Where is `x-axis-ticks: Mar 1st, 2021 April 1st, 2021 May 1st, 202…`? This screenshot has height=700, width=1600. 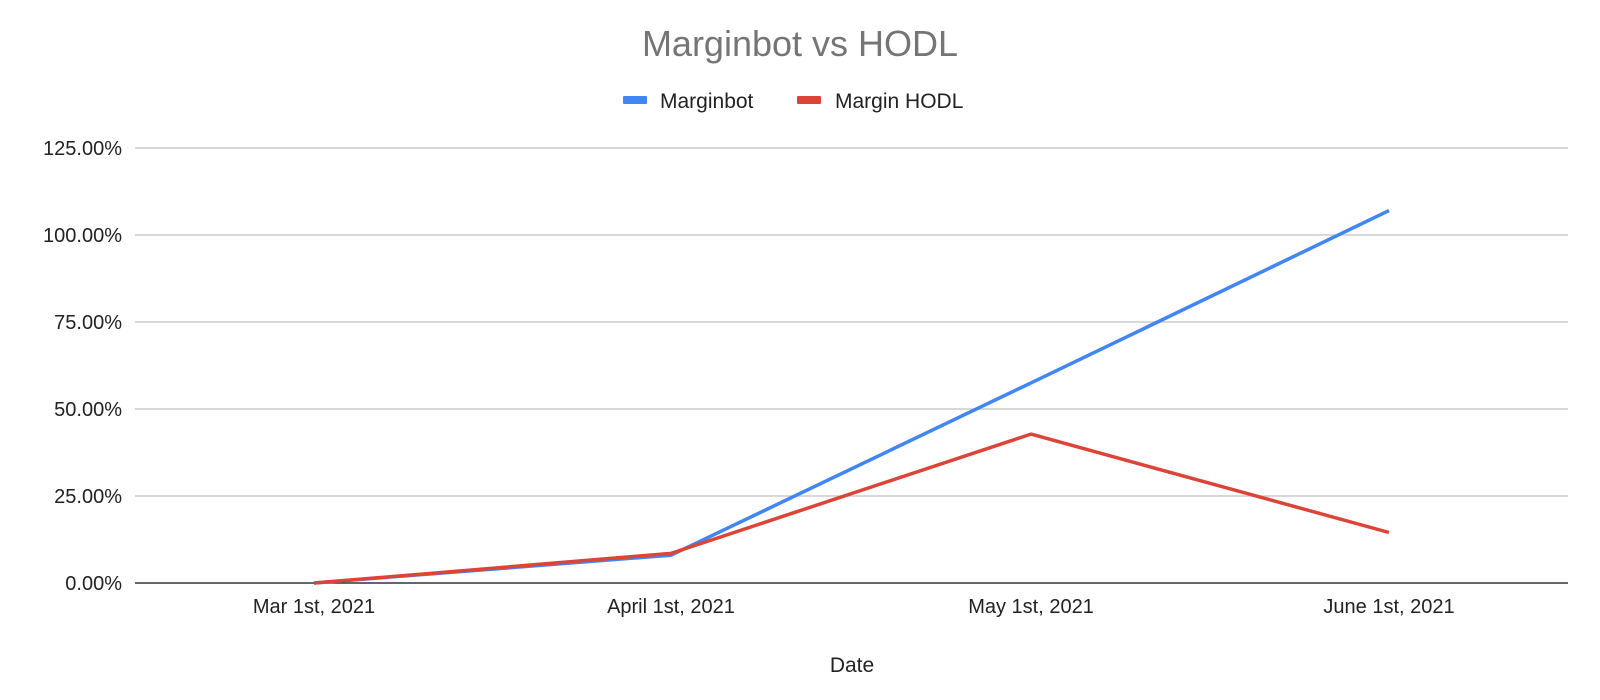
x-axis-ticks: Mar 1st, 2021 April 1st, 2021 May 1st, 202… is located at coordinates (854, 607).